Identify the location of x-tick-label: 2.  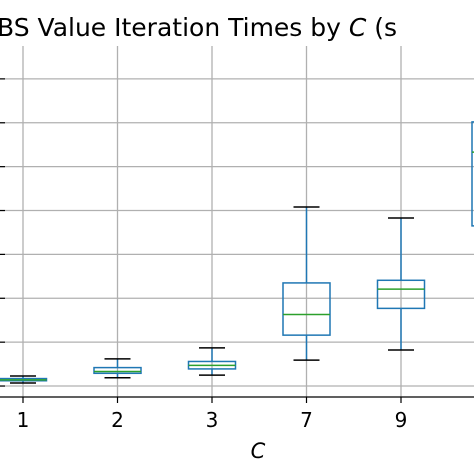
(117, 420).